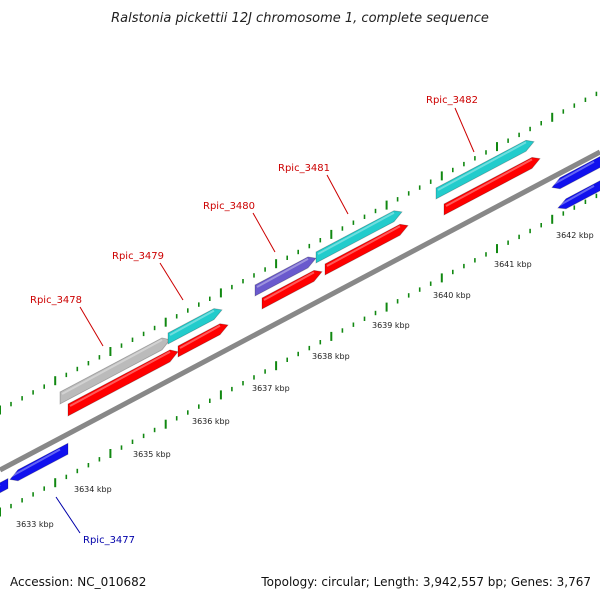  What do you see at coordinates (78, 582) in the screenshot?
I see `accession-text: Accession: NC_010682` at bounding box center [78, 582].